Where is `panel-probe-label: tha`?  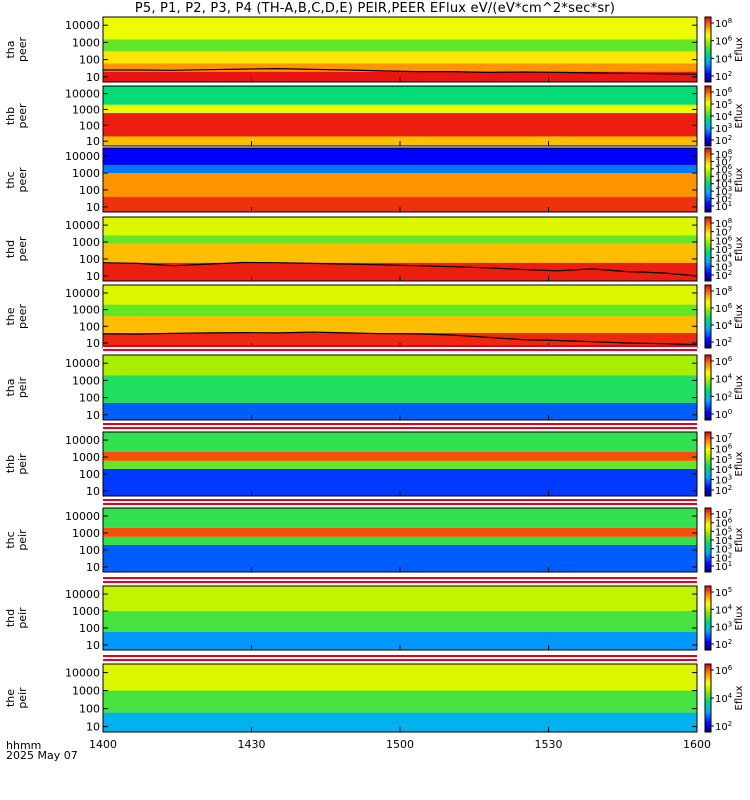 panel-probe-label: tha is located at coordinates (10, 49).